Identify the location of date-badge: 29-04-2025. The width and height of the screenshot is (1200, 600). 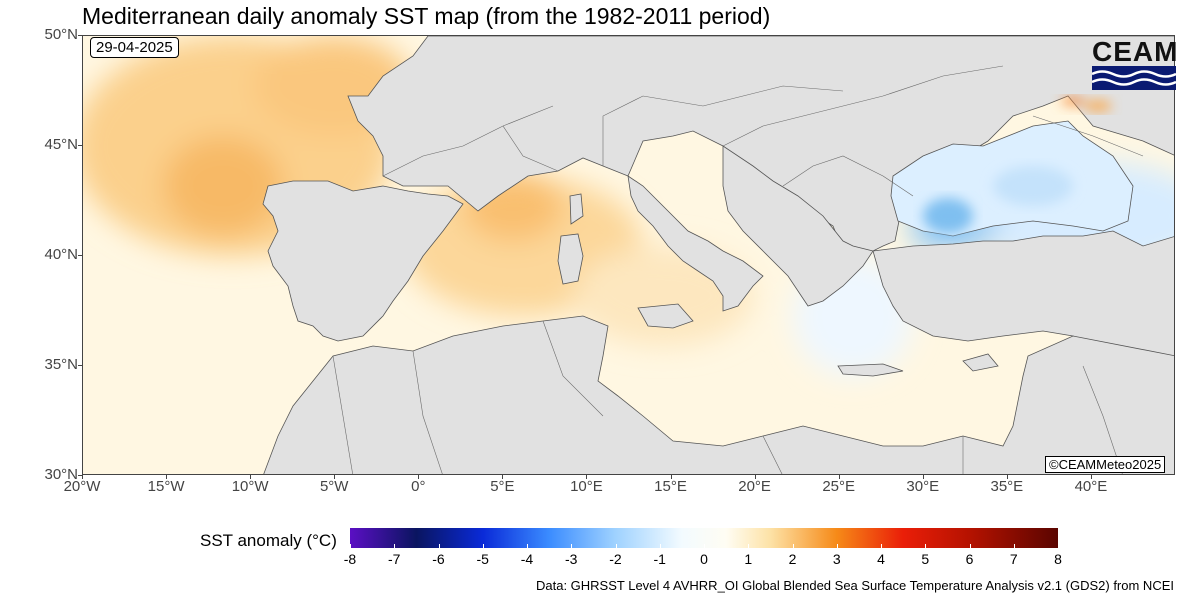
(134, 47).